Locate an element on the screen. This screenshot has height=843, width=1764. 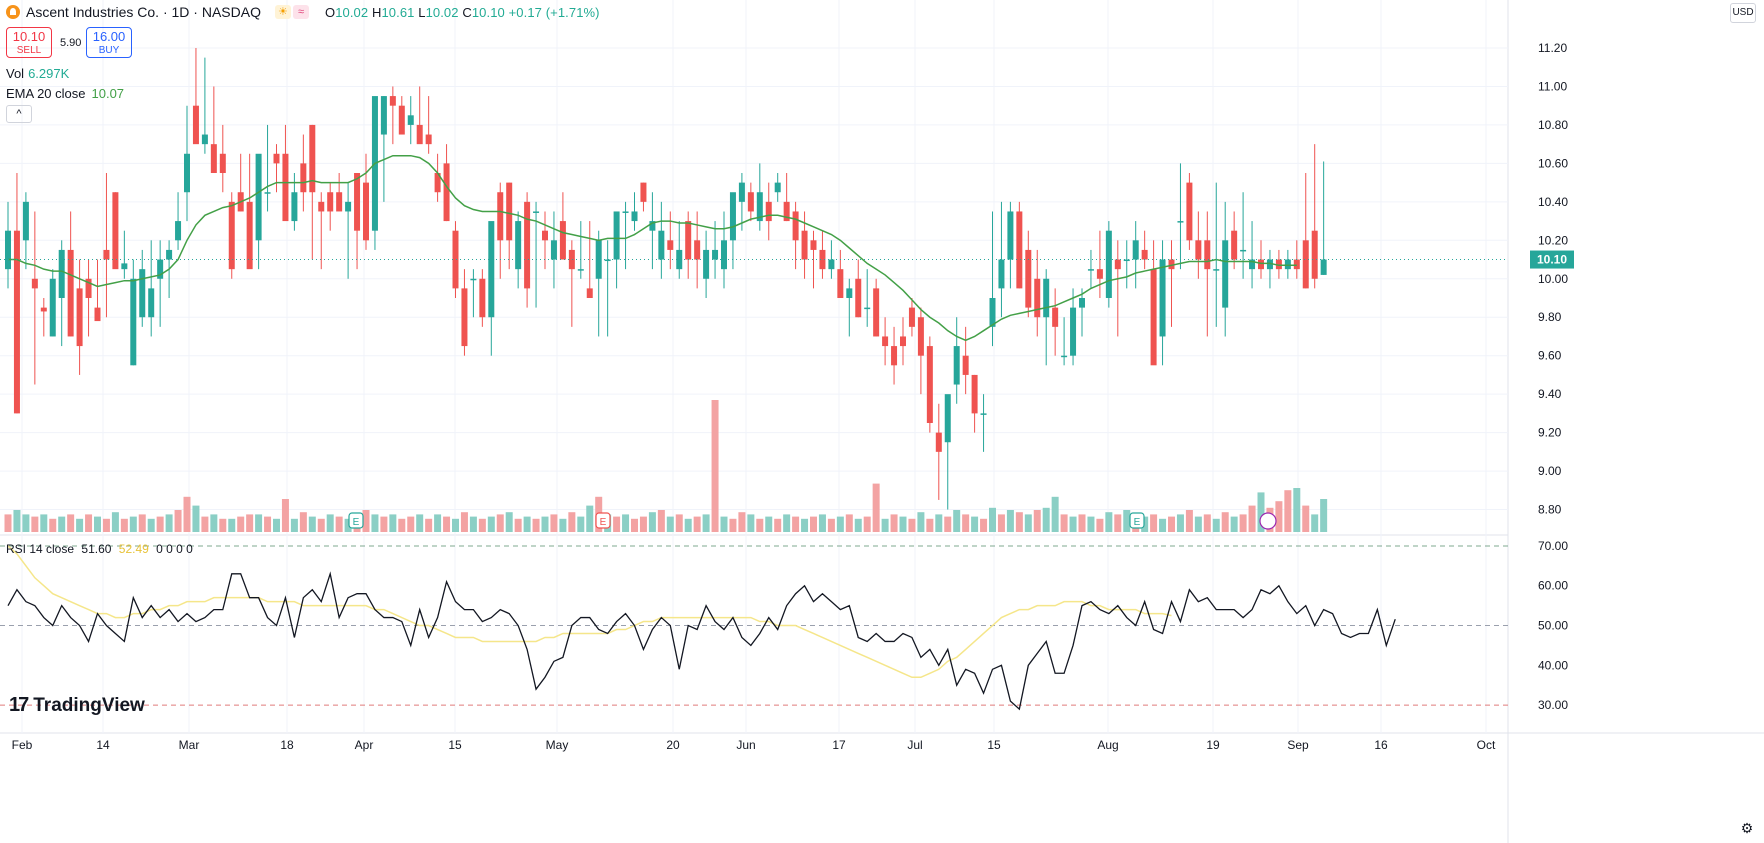
ema-legend: EMA 20 close 10.07 is located at coordinates (65, 93).